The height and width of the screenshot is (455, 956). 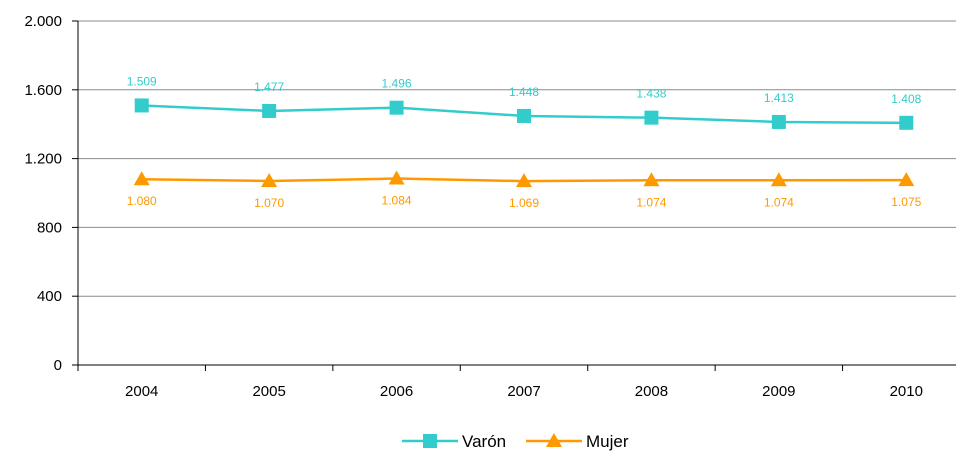 I want to click on y-tick-label: 400, so click(x=49, y=296).